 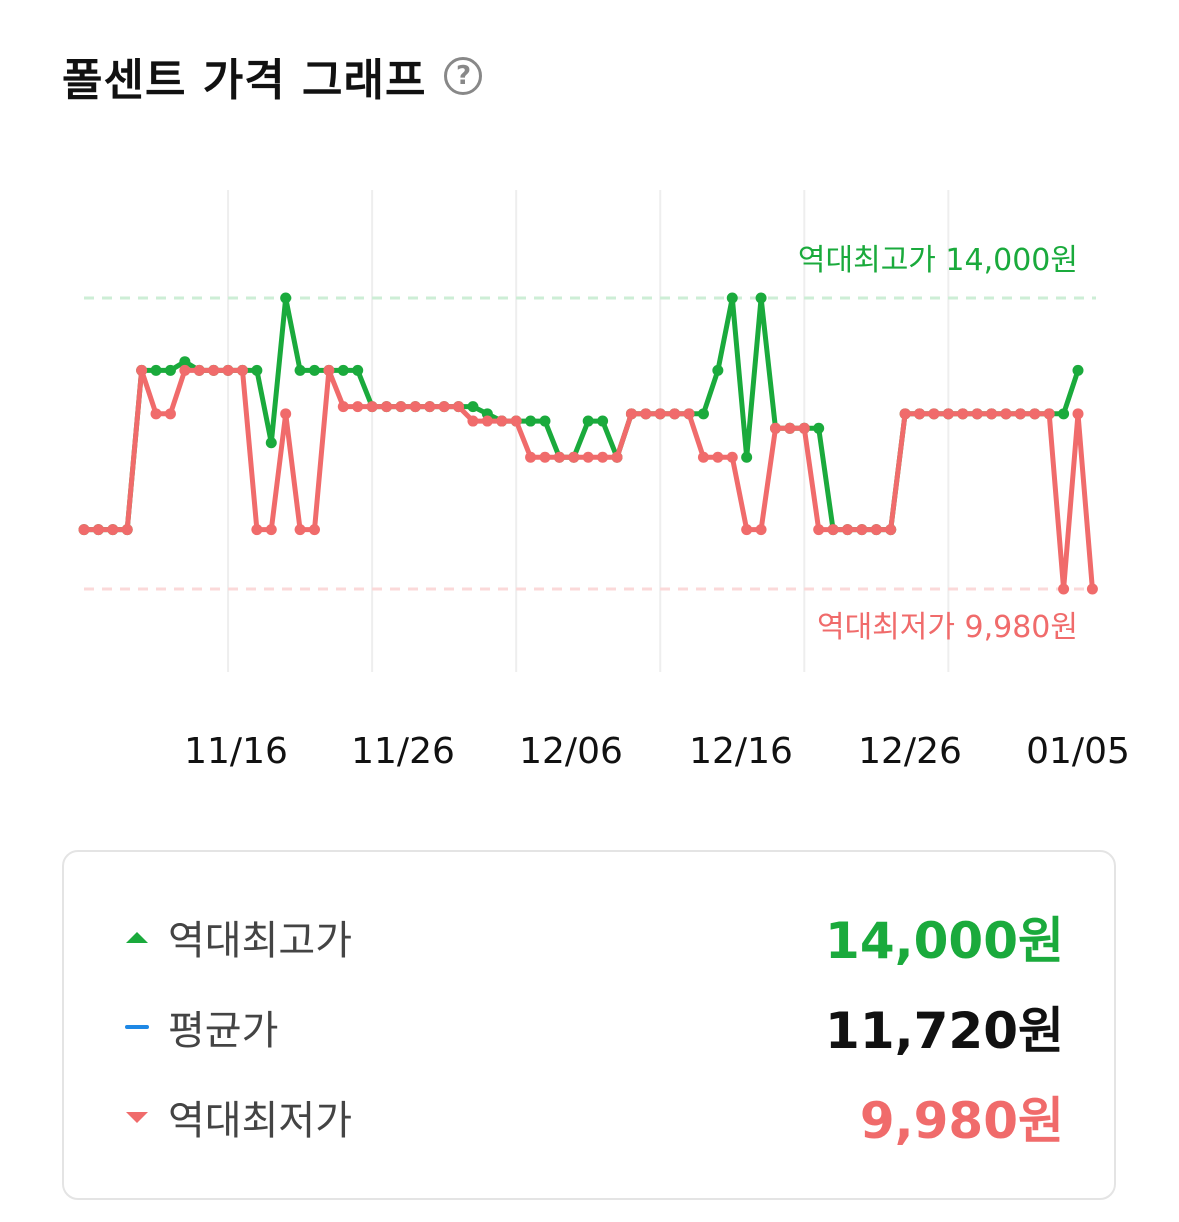 I want to click on x-tick-label: 11/16, so click(x=236, y=751).